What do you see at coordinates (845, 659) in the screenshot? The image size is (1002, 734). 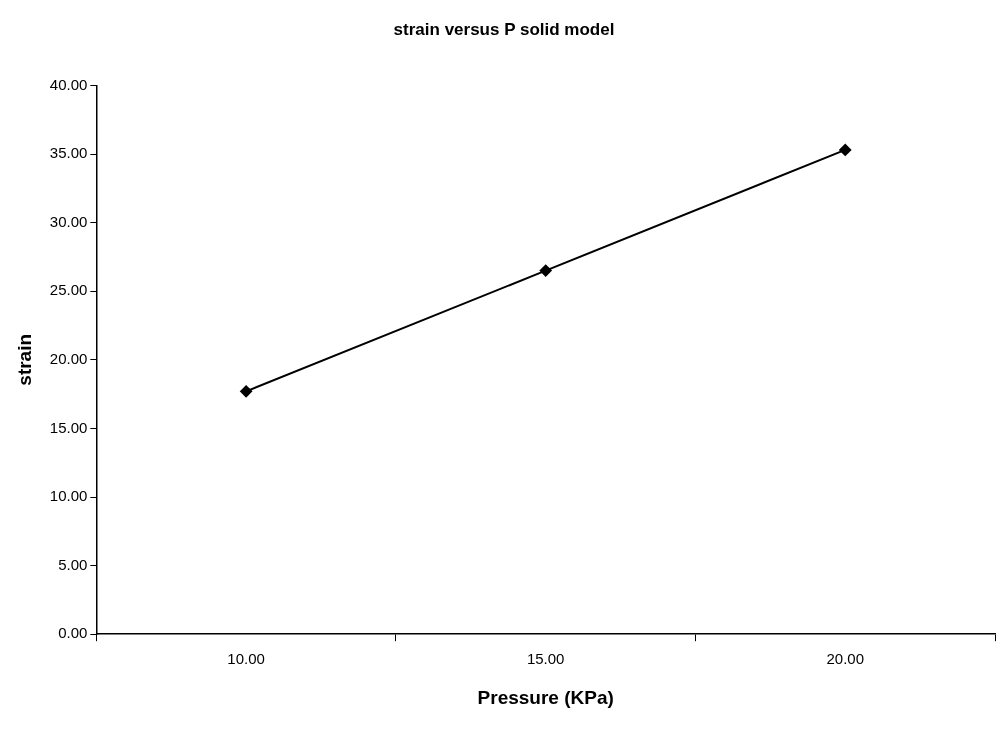 I see `x-tick-label: 20.00` at bounding box center [845, 659].